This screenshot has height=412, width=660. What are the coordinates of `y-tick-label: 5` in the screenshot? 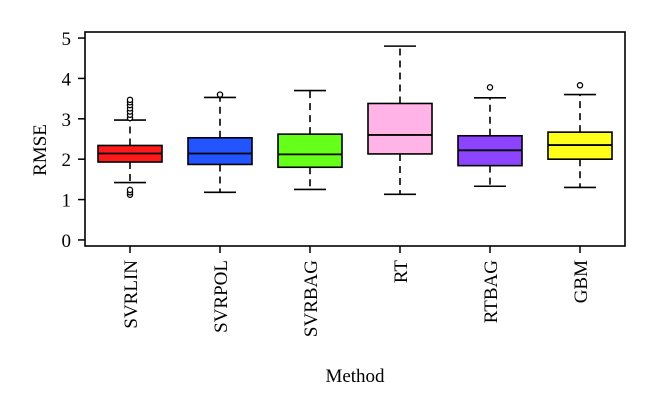 It's located at (67, 39).